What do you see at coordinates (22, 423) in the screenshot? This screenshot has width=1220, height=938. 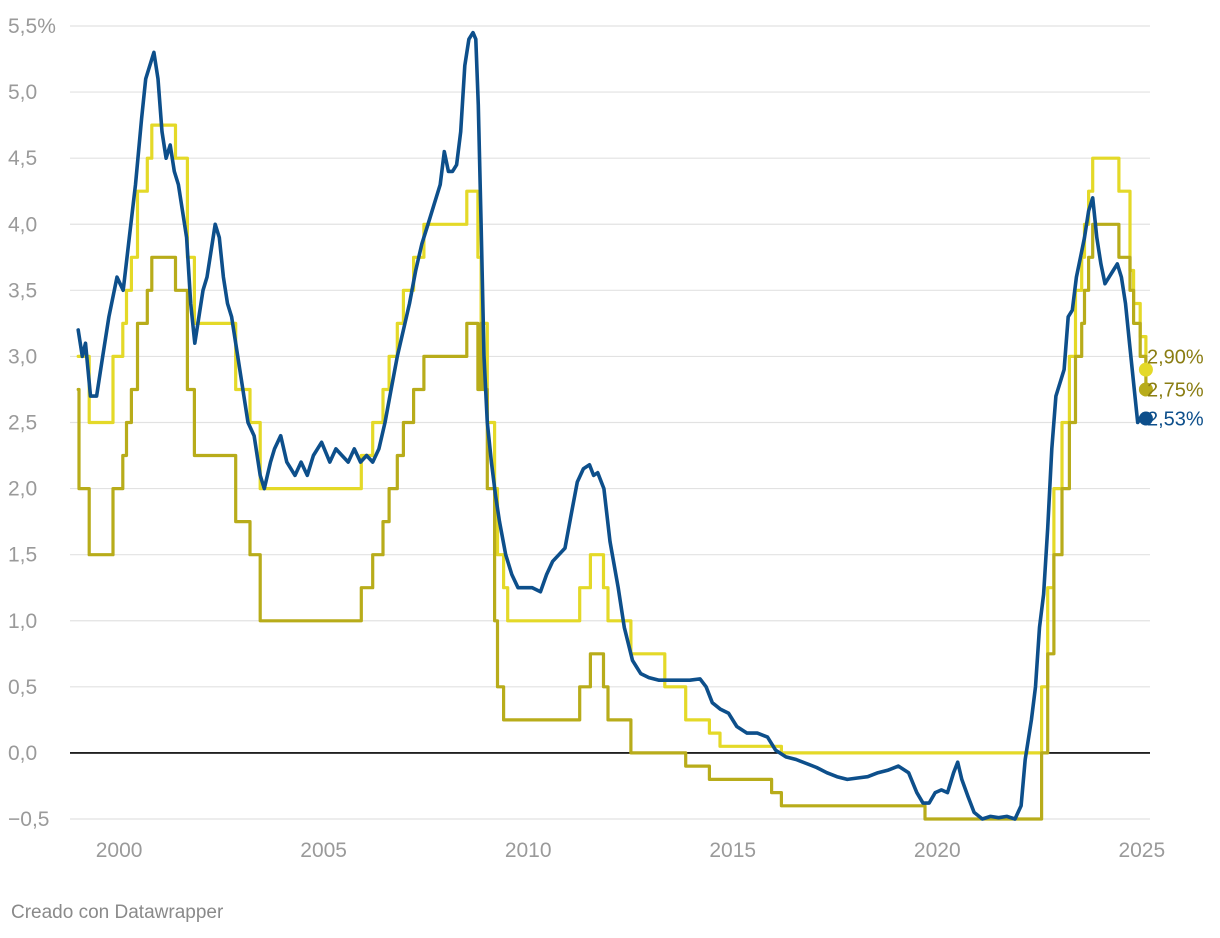 I see `y-tick-label: 2,5` at bounding box center [22, 423].